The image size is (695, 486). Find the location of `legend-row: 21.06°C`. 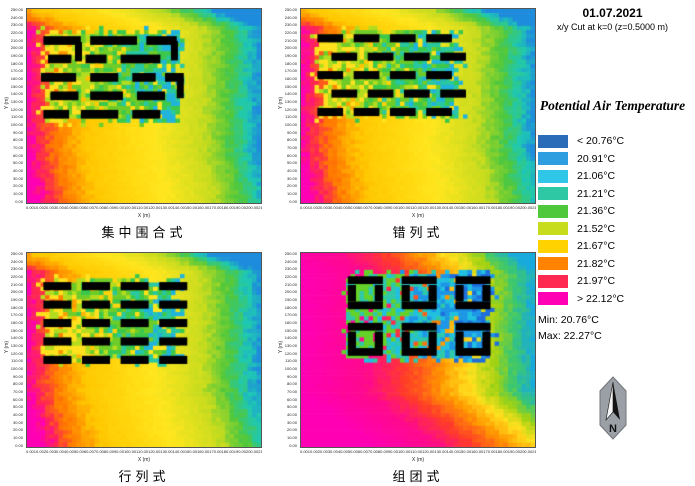

legend-row: 21.06°C is located at coordinates (616, 176).